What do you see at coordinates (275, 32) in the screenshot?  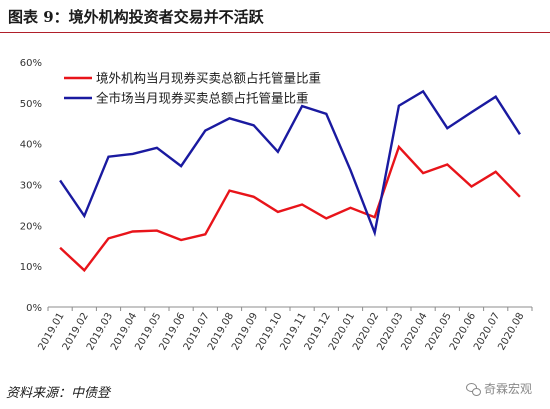 I see `title-divider` at bounding box center [275, 32].